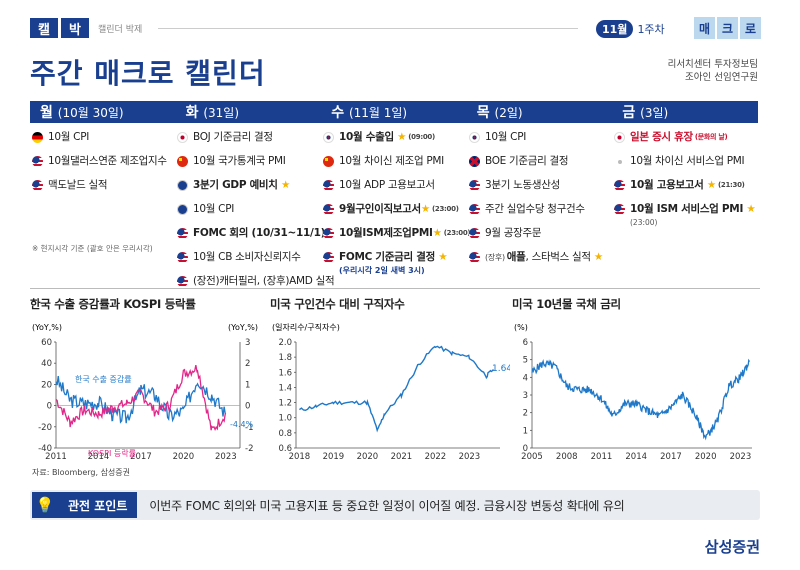 Image resolution: width=800 pixels, height=570 pixels. I want to click on event-label: 맥도날드 실적, so click(78, 185).